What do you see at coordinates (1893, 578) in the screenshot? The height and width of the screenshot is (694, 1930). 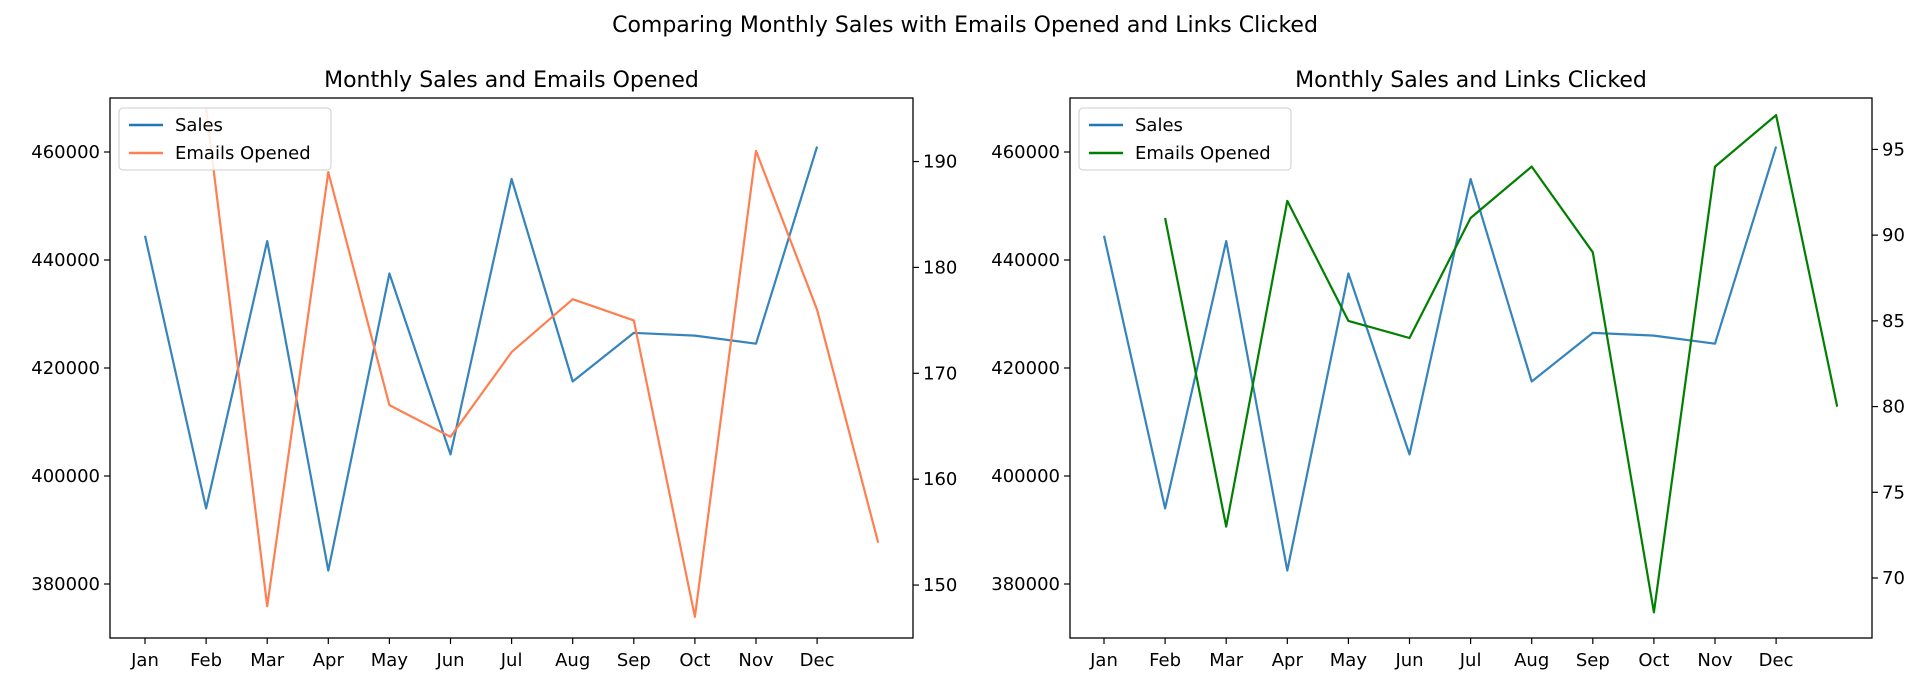 I see `y-right-tick-label: 70` at bounding box center [1893, 578].